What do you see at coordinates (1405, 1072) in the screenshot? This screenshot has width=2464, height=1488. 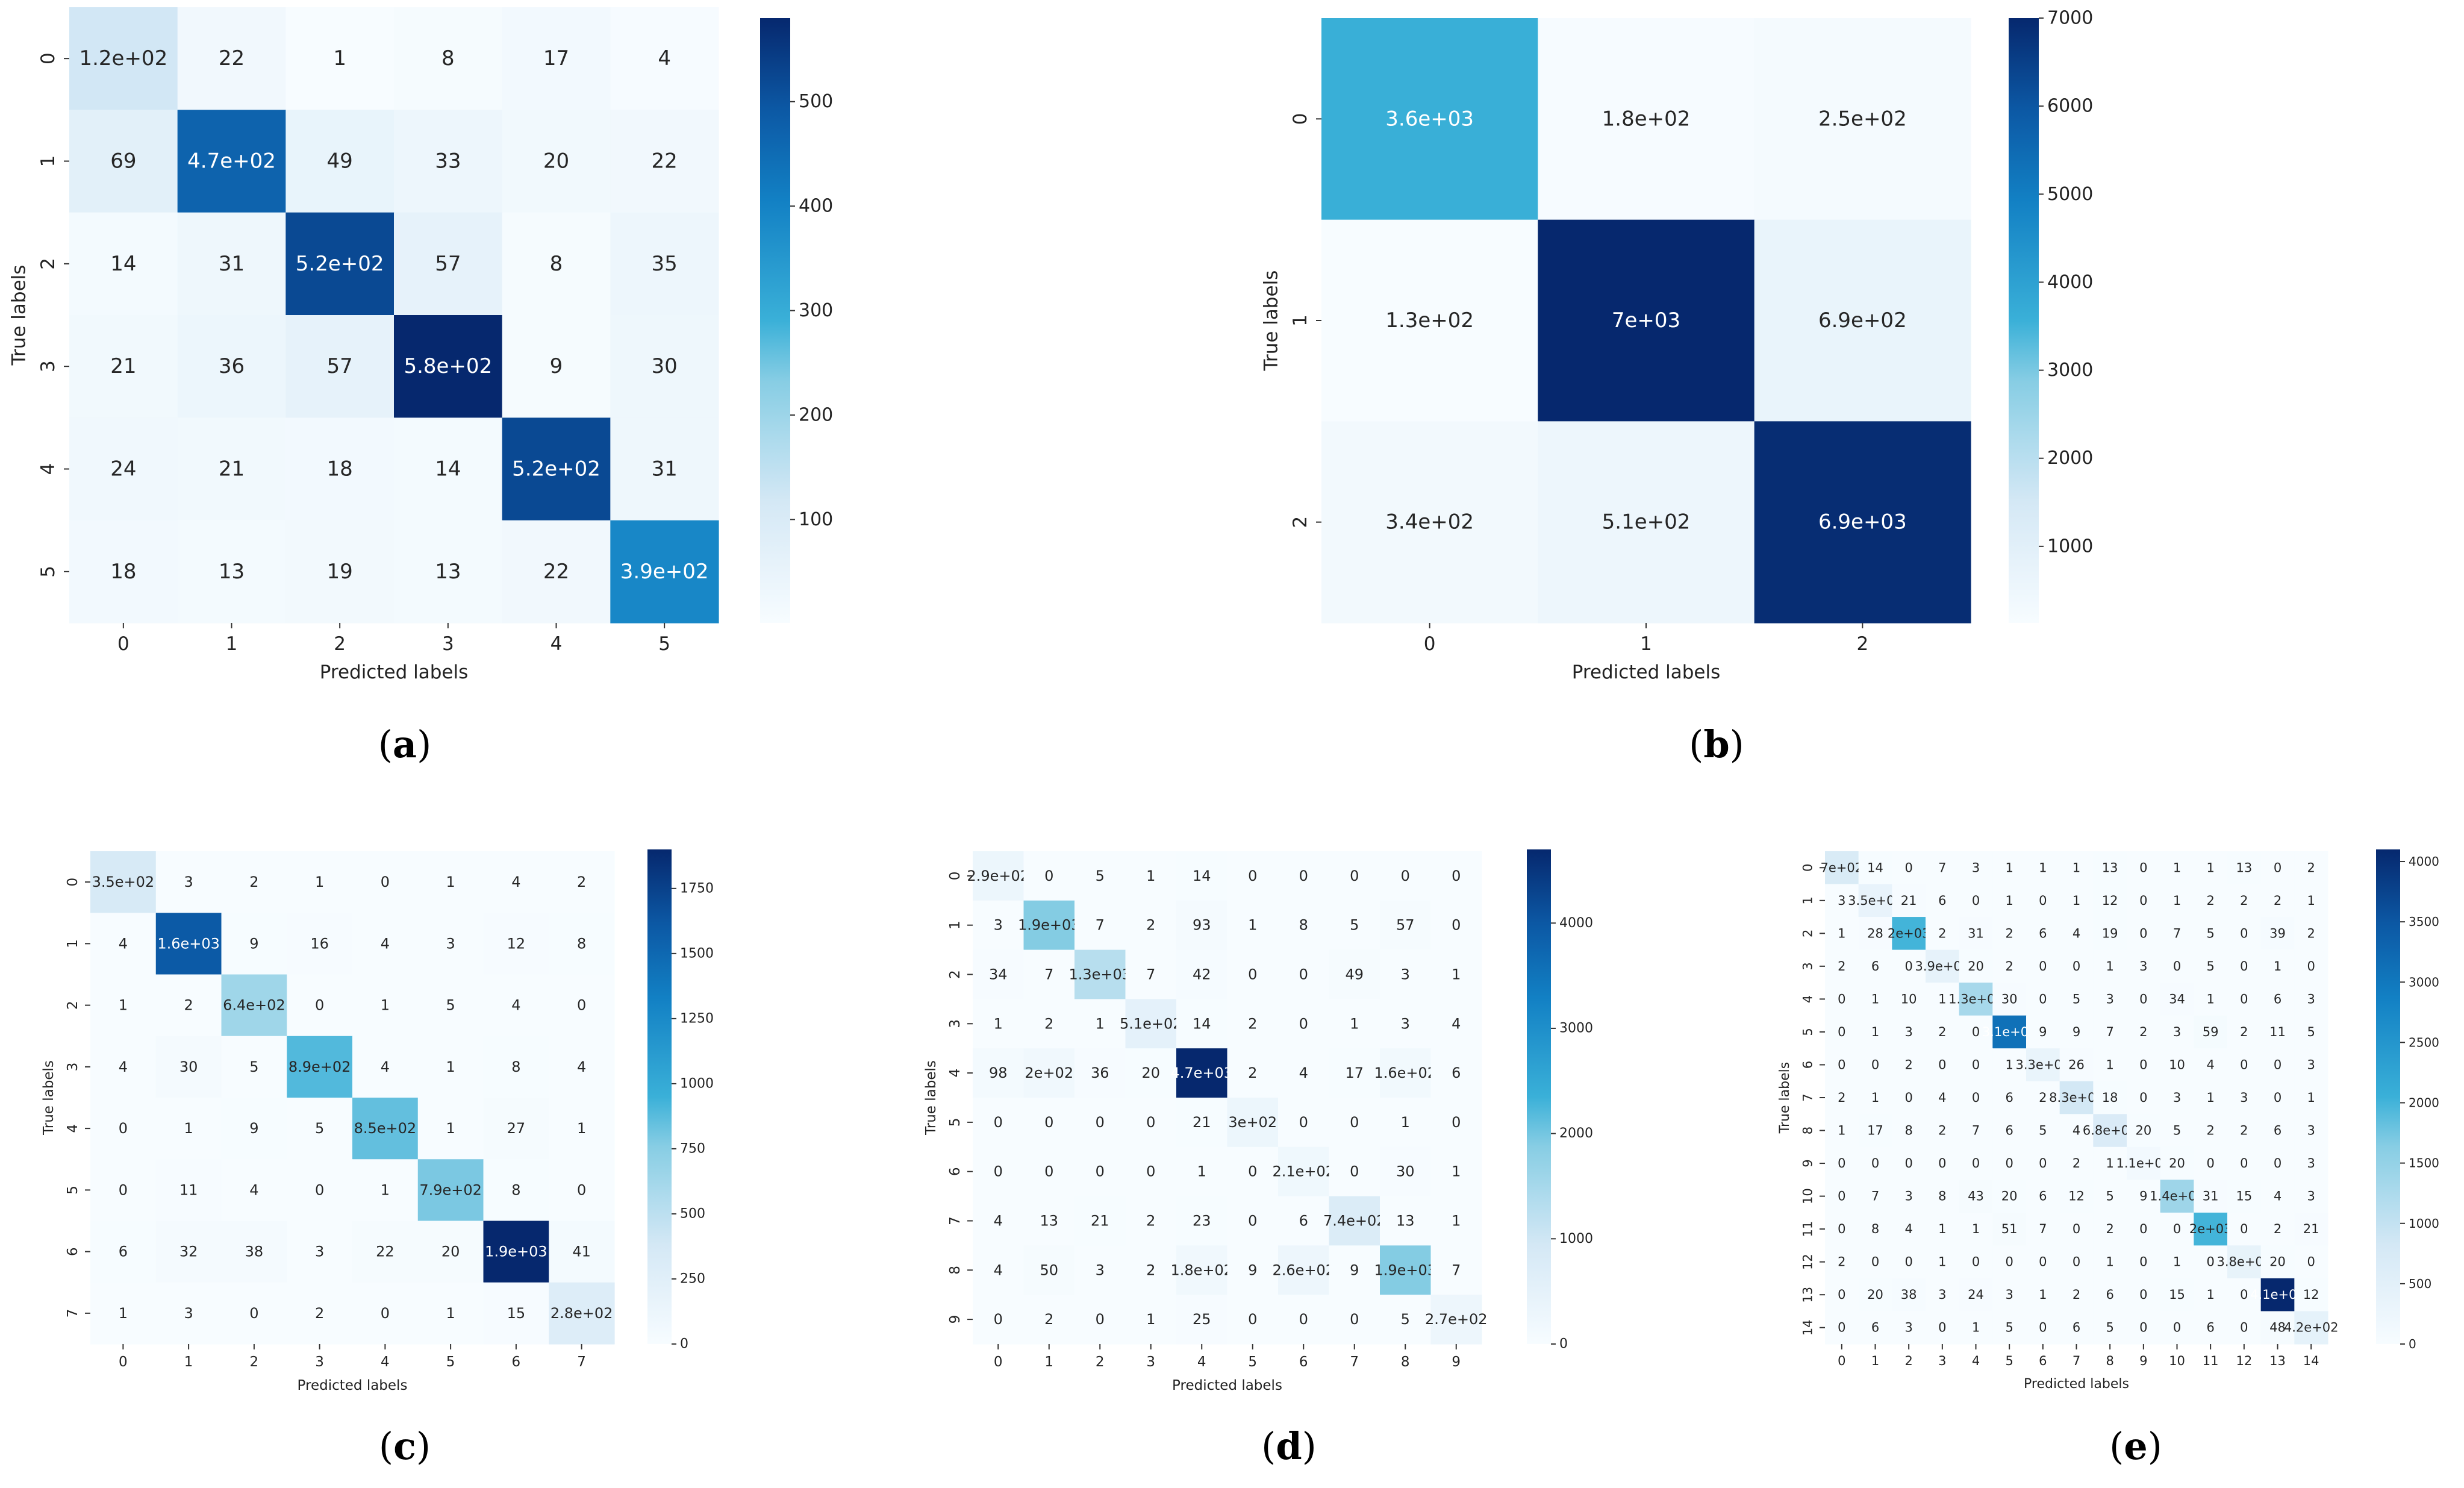 I see `cell-value-label: 1.6e+02` at bounding box center [1405, 1072].